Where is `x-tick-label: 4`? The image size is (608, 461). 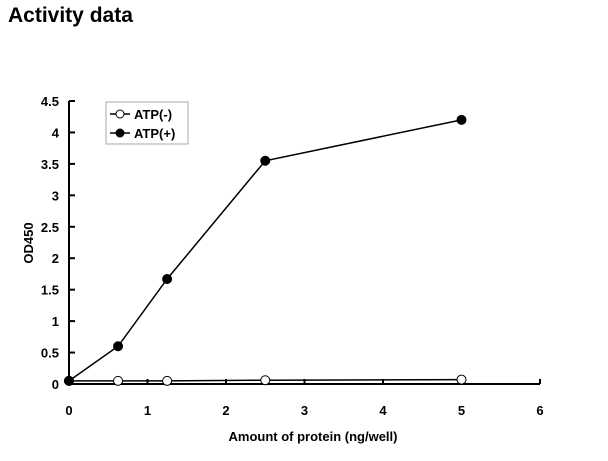 x-tick-label: 4 is located at coordinates (383, 410).